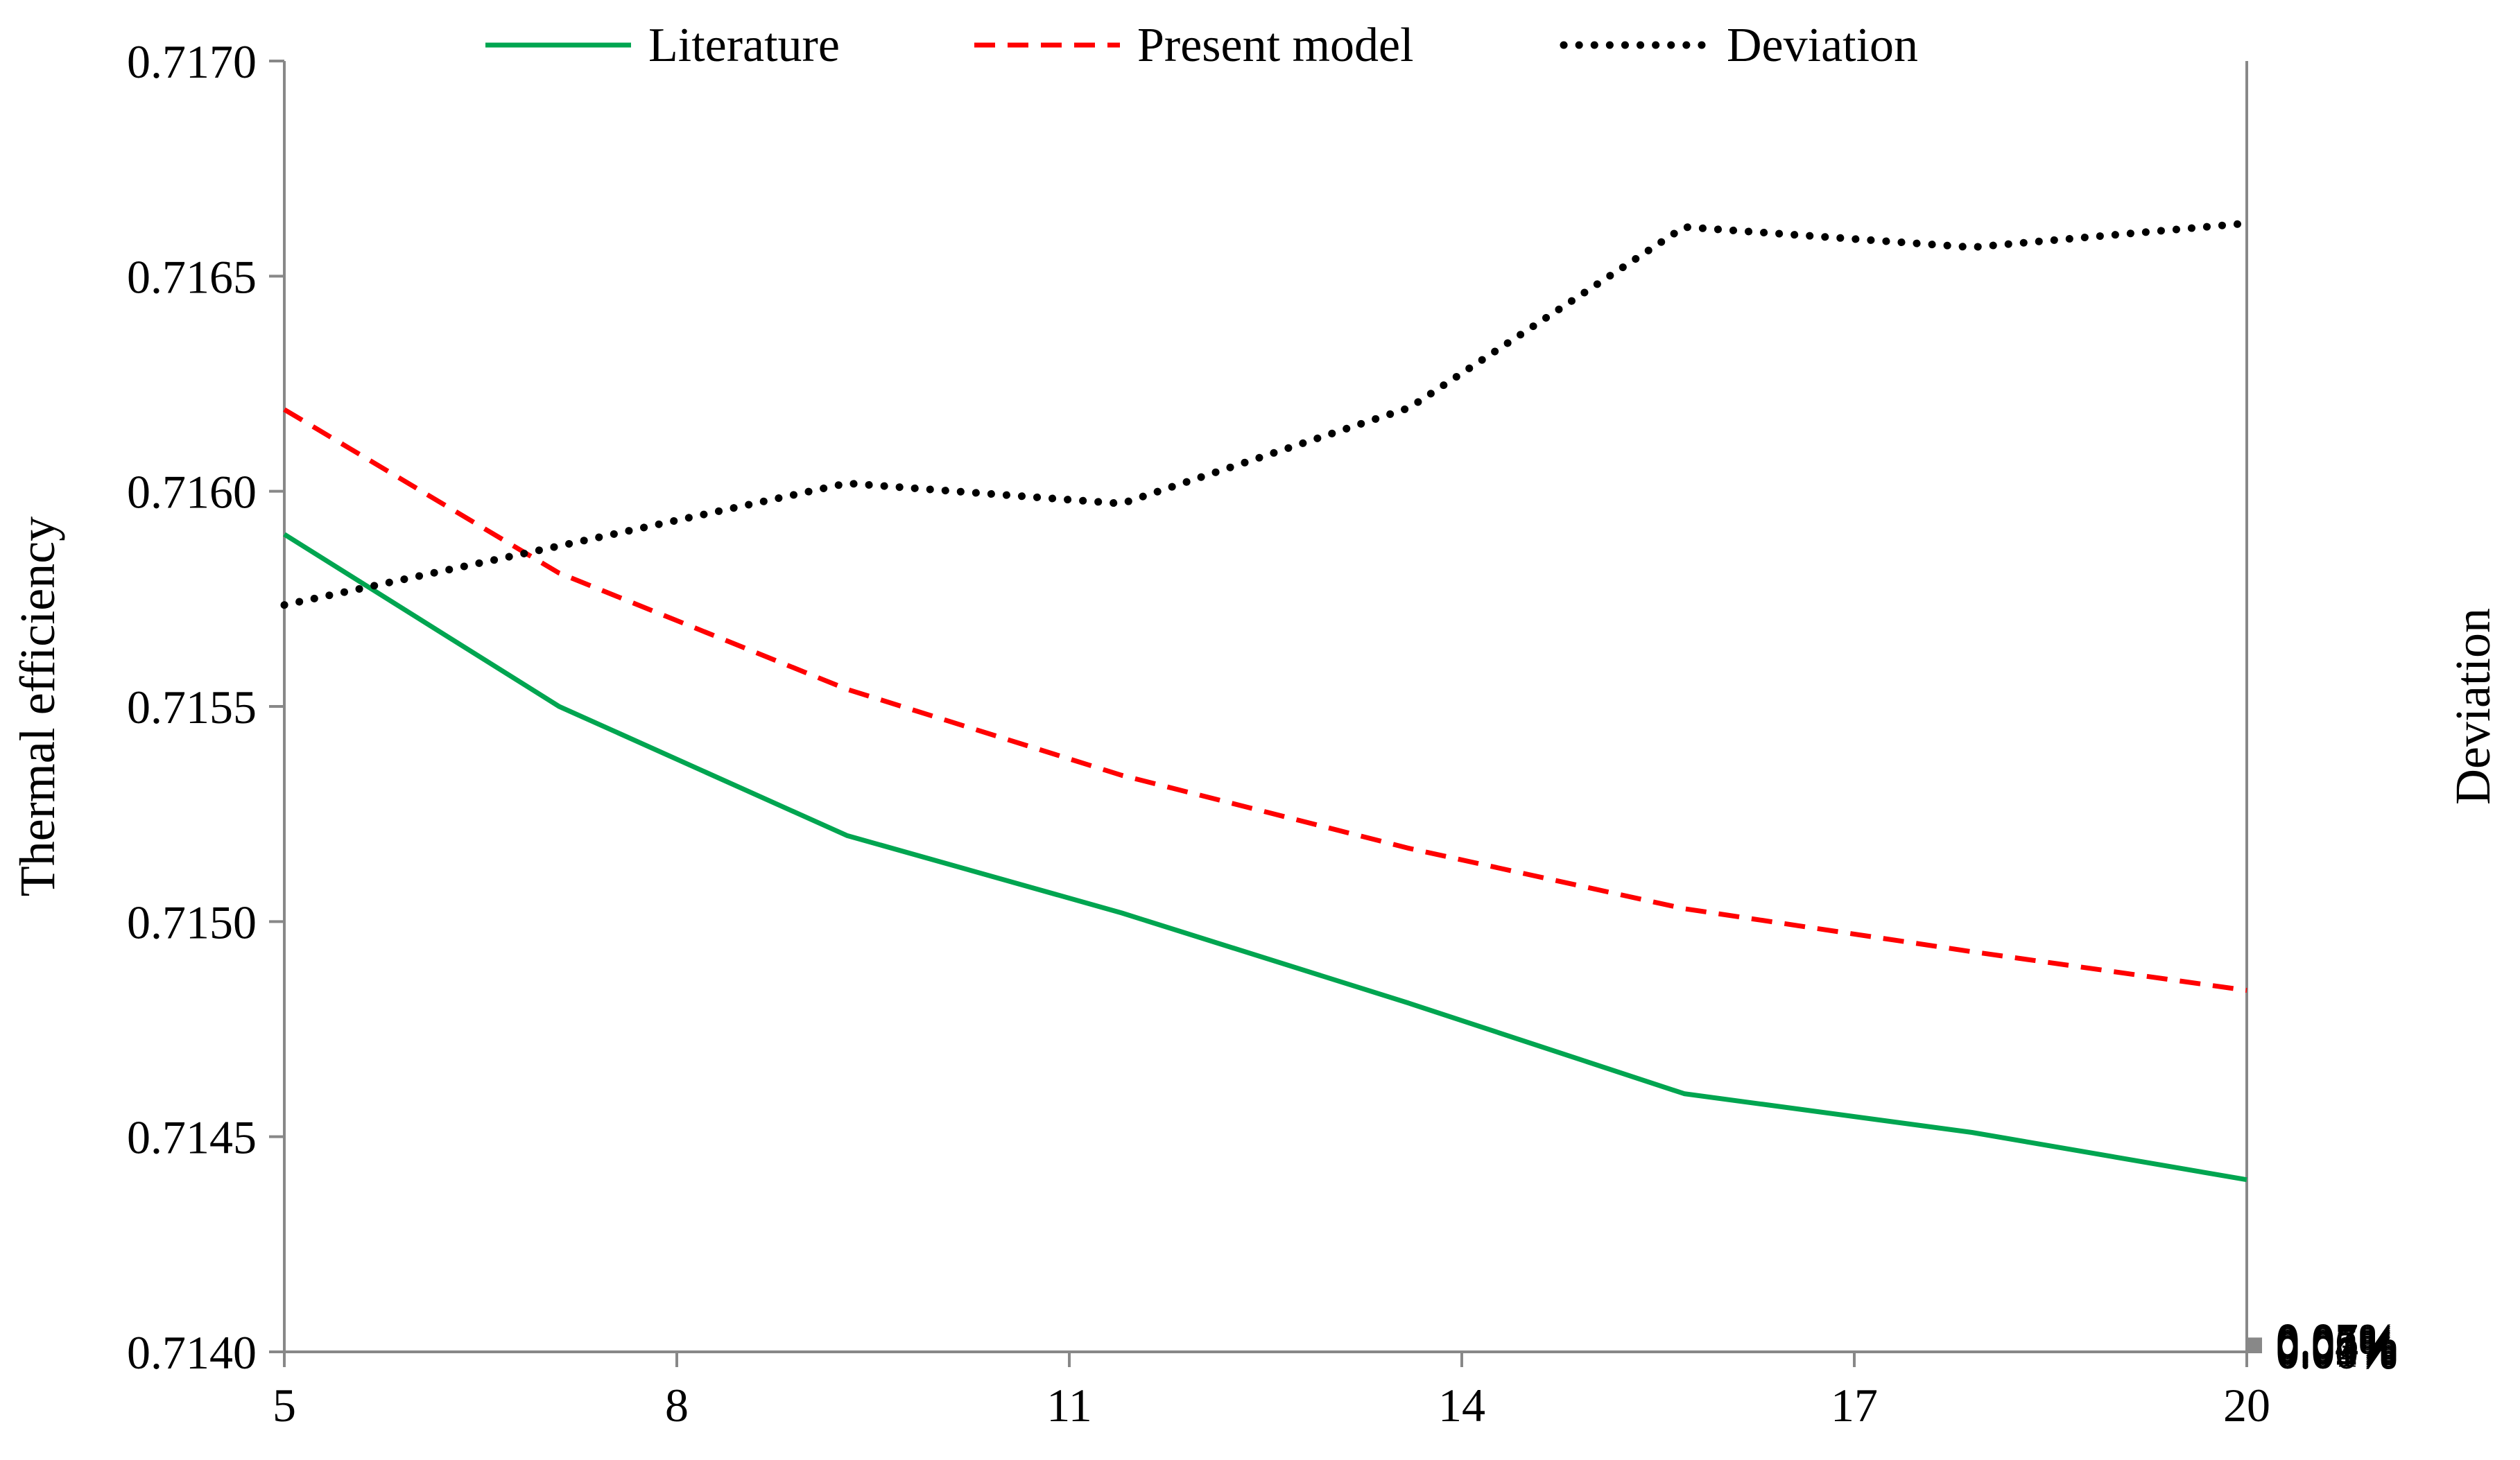 This screenshot has height=1460, width=2520. What do you see at coordinates (192, 492) in the screenshot?
I see `y-tick-label: 0.7160` at bounding box center [192, 492].